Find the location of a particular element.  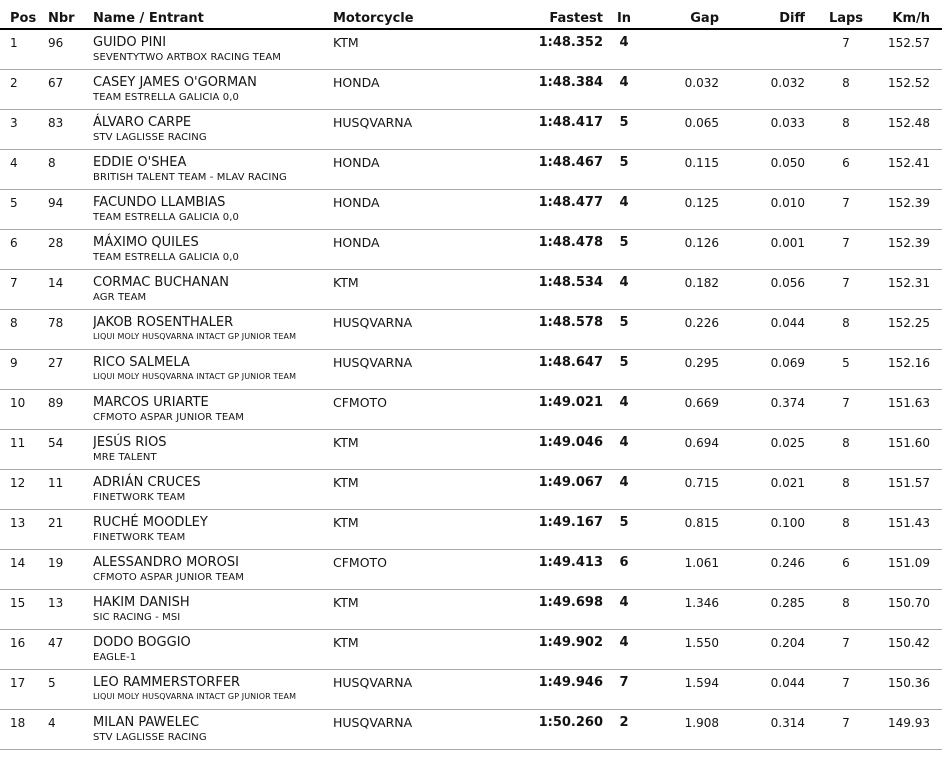

cell-diff: 0.025 is located at coordinates (787, 443).